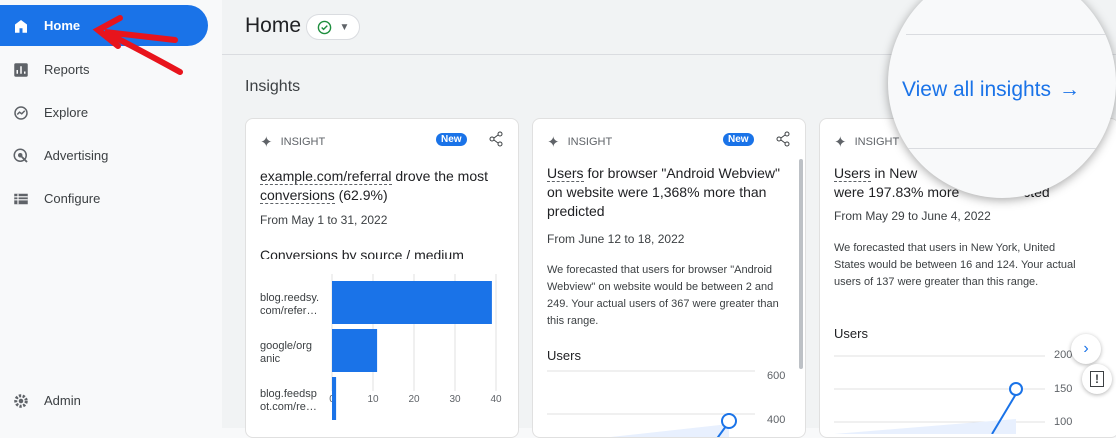  Describe the element at coordinates (297, 195) in the screenshot. I see `metric-link: conversions` at that location.